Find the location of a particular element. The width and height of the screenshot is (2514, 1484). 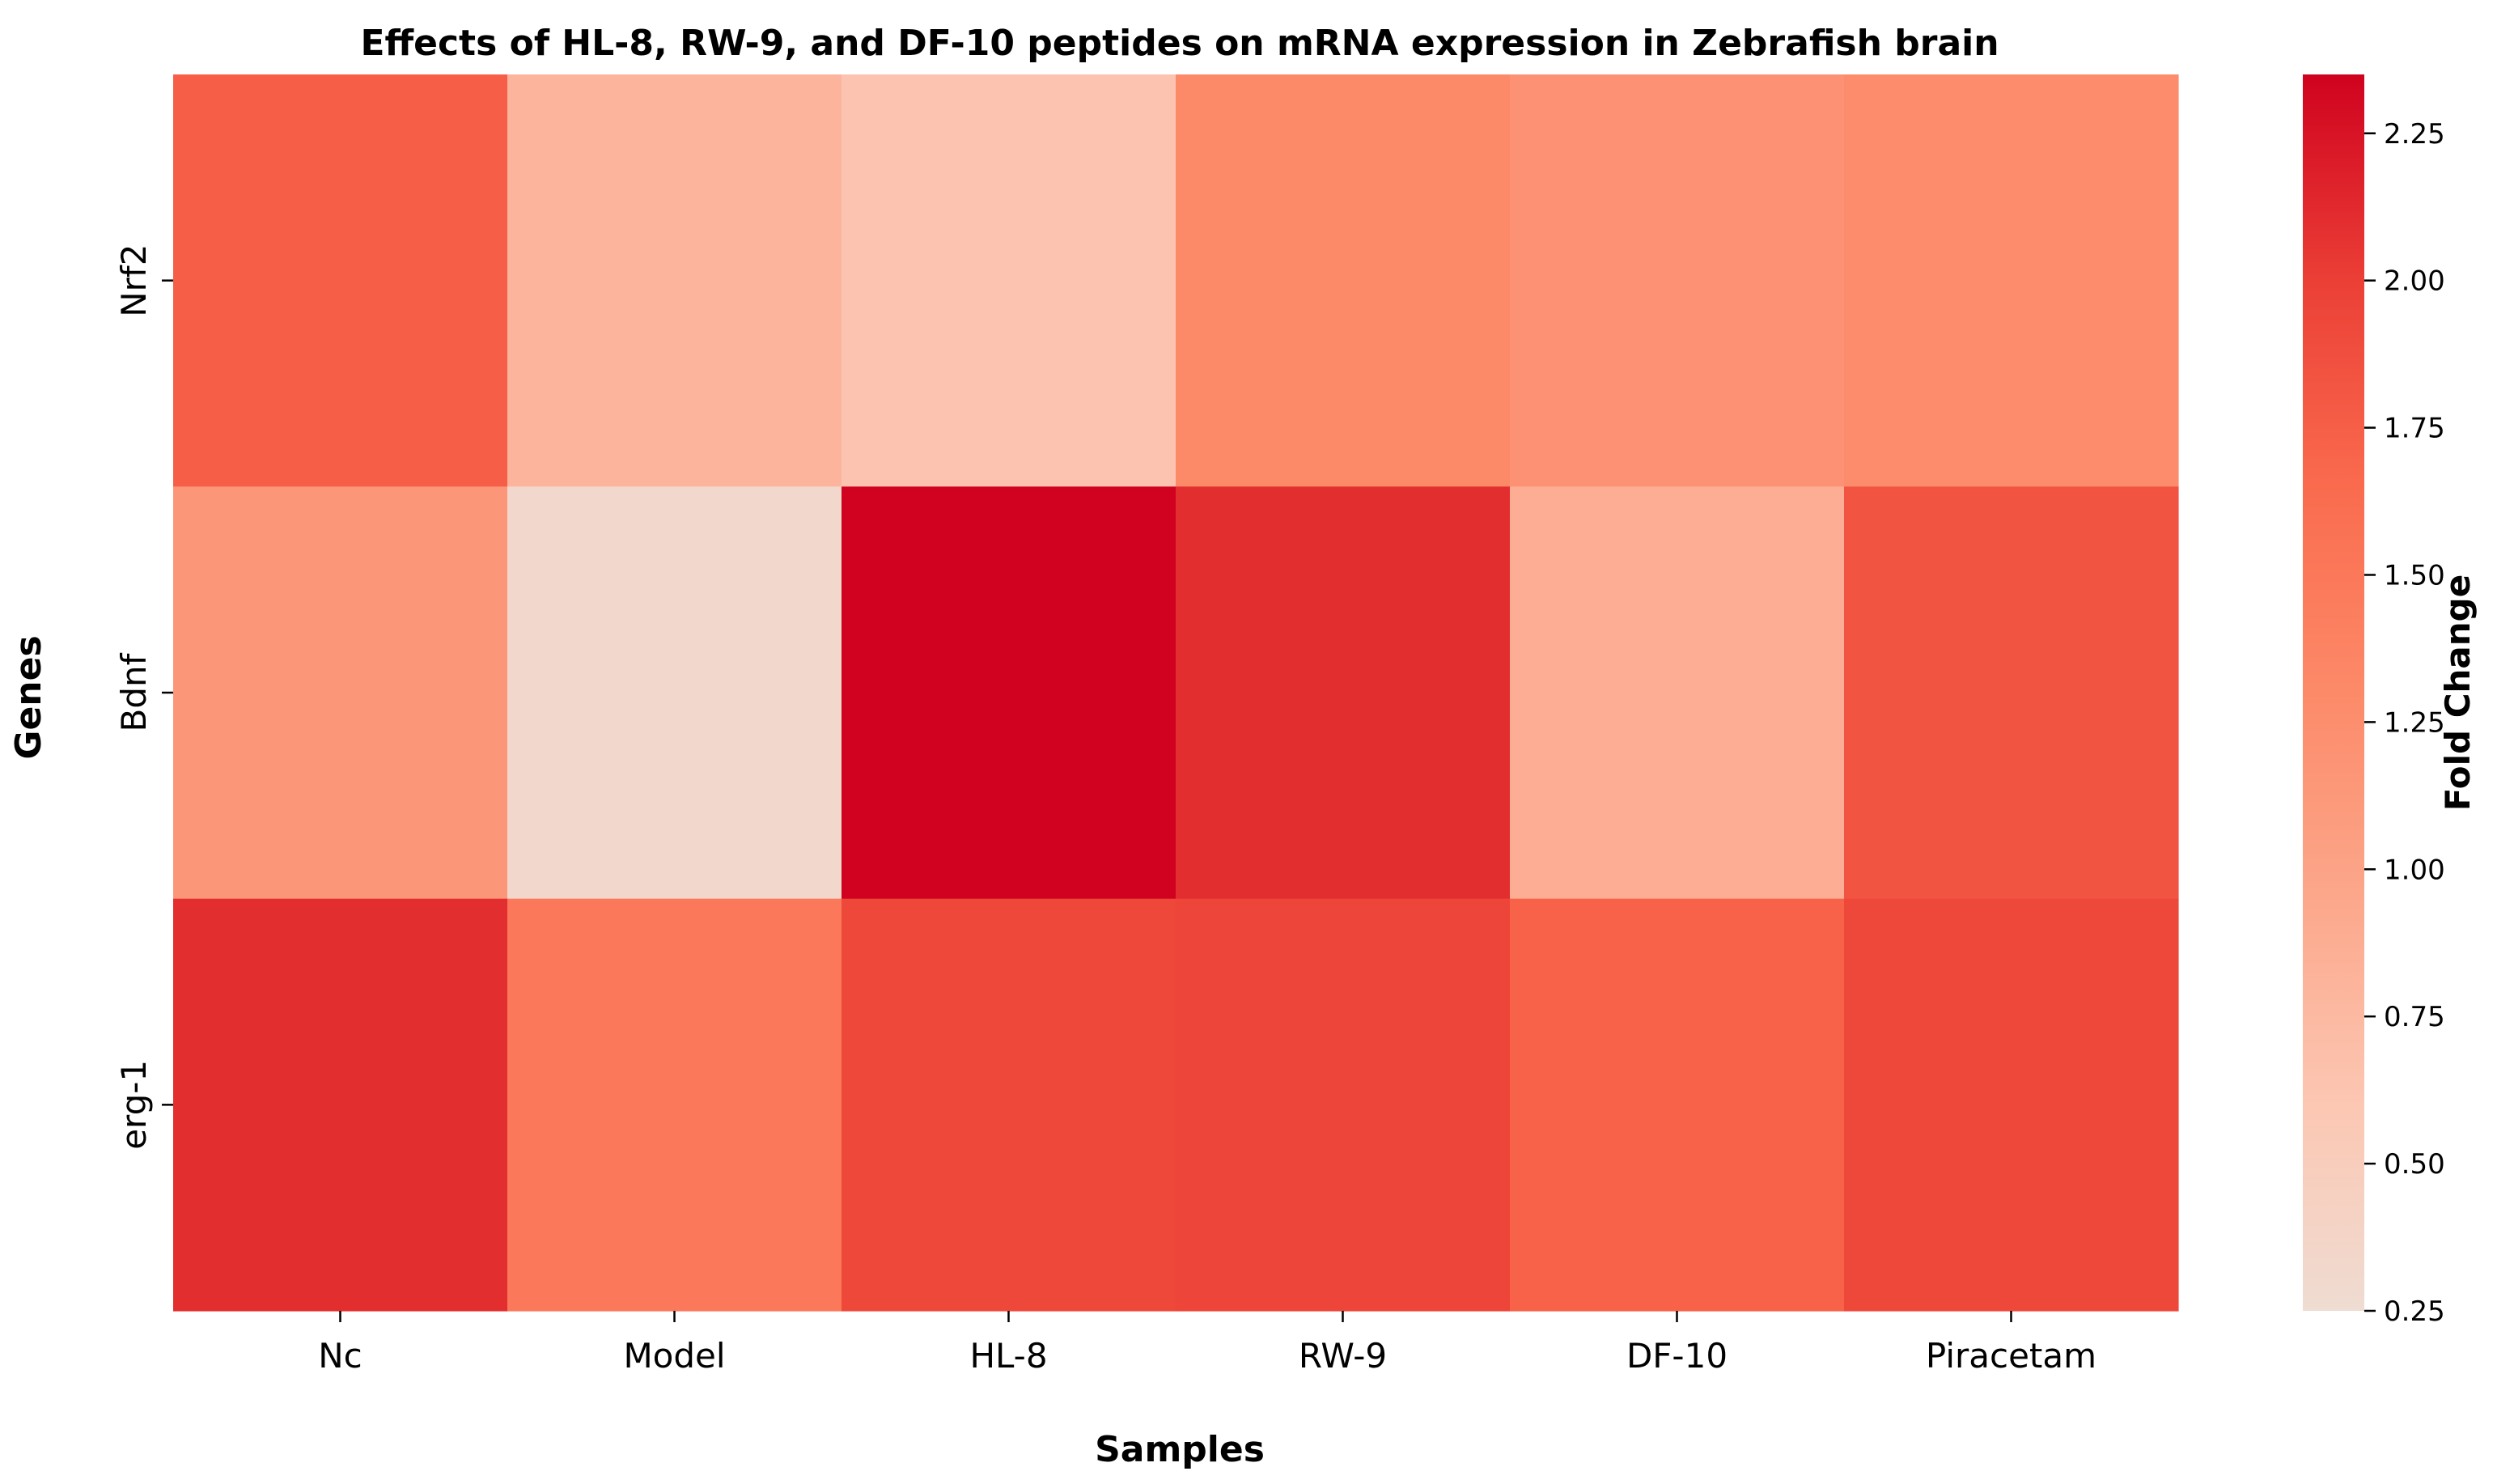

colorbar-tick-label: 0.50 is located at coordinates (2415, 1164).